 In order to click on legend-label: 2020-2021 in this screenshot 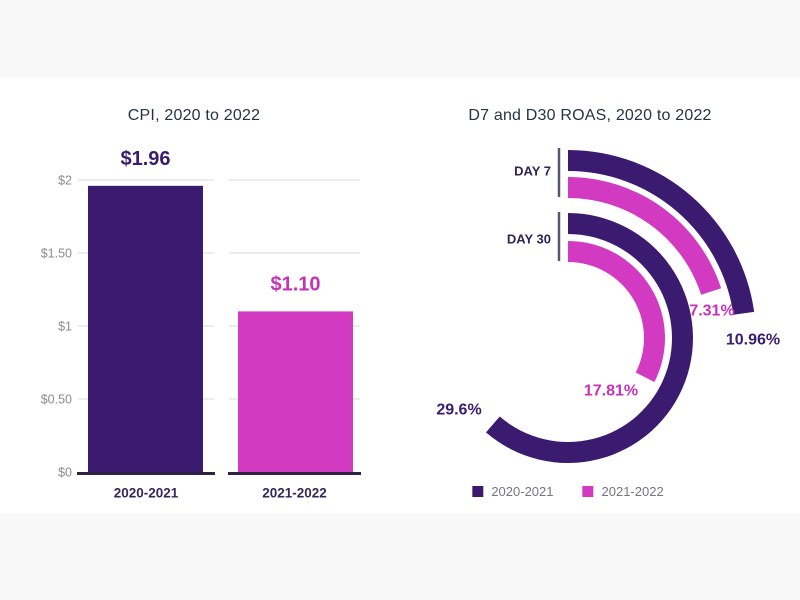, I will do `click(522, 491)`.